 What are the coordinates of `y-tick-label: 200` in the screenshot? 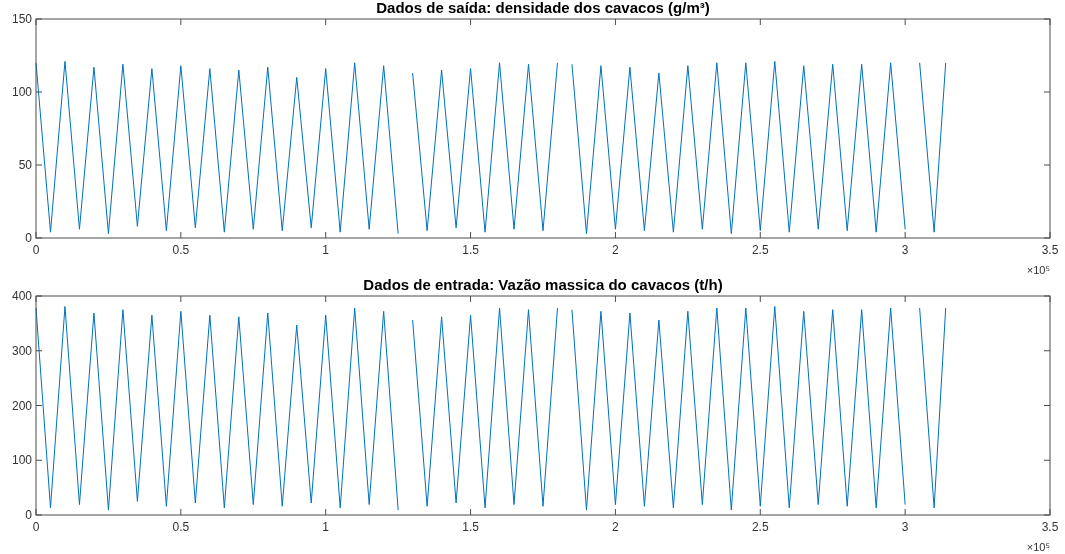 It's located at (22, 405).